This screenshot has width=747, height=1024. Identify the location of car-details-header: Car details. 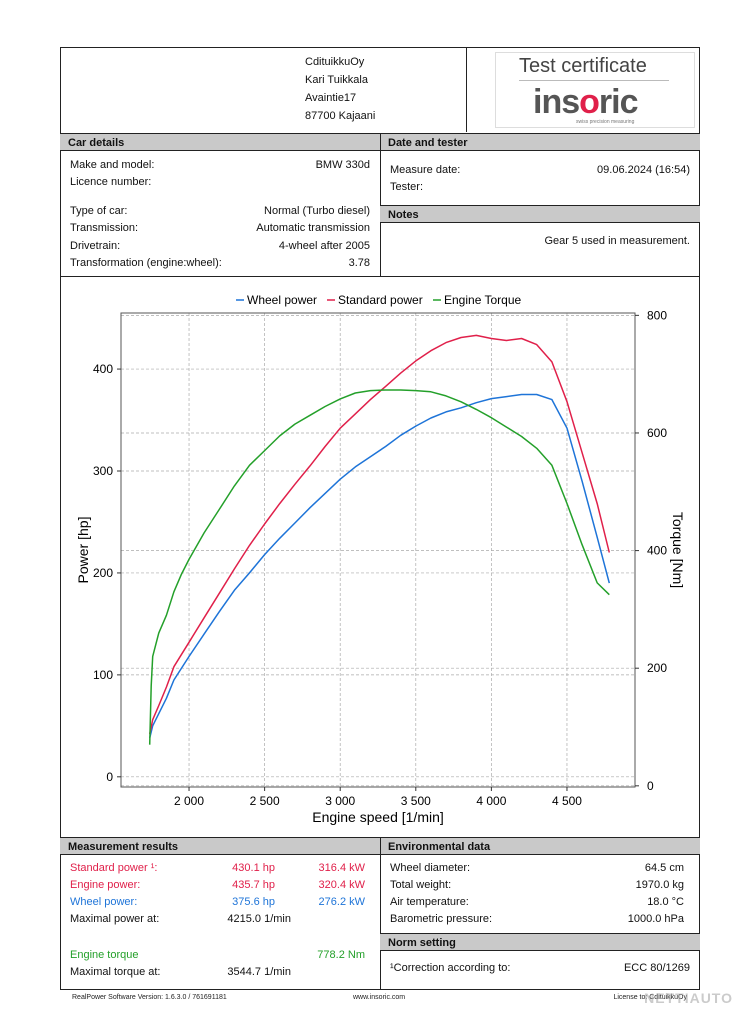
(220, 142).